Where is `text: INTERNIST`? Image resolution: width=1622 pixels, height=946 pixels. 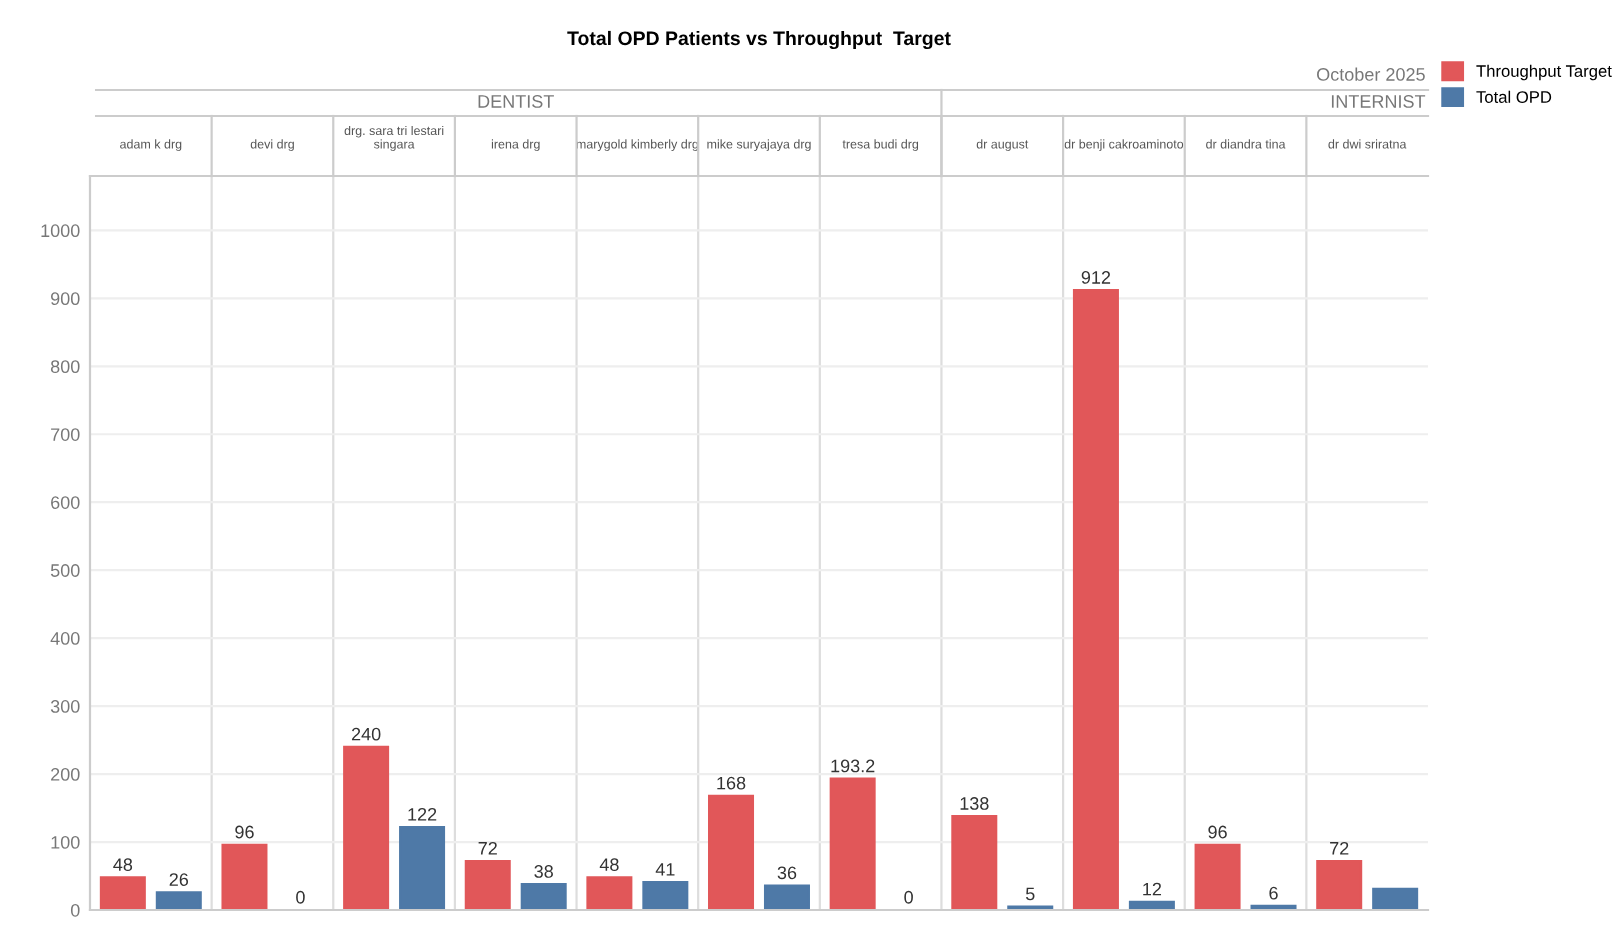
text: INTERNIST is located at coordinates (1378, 101).